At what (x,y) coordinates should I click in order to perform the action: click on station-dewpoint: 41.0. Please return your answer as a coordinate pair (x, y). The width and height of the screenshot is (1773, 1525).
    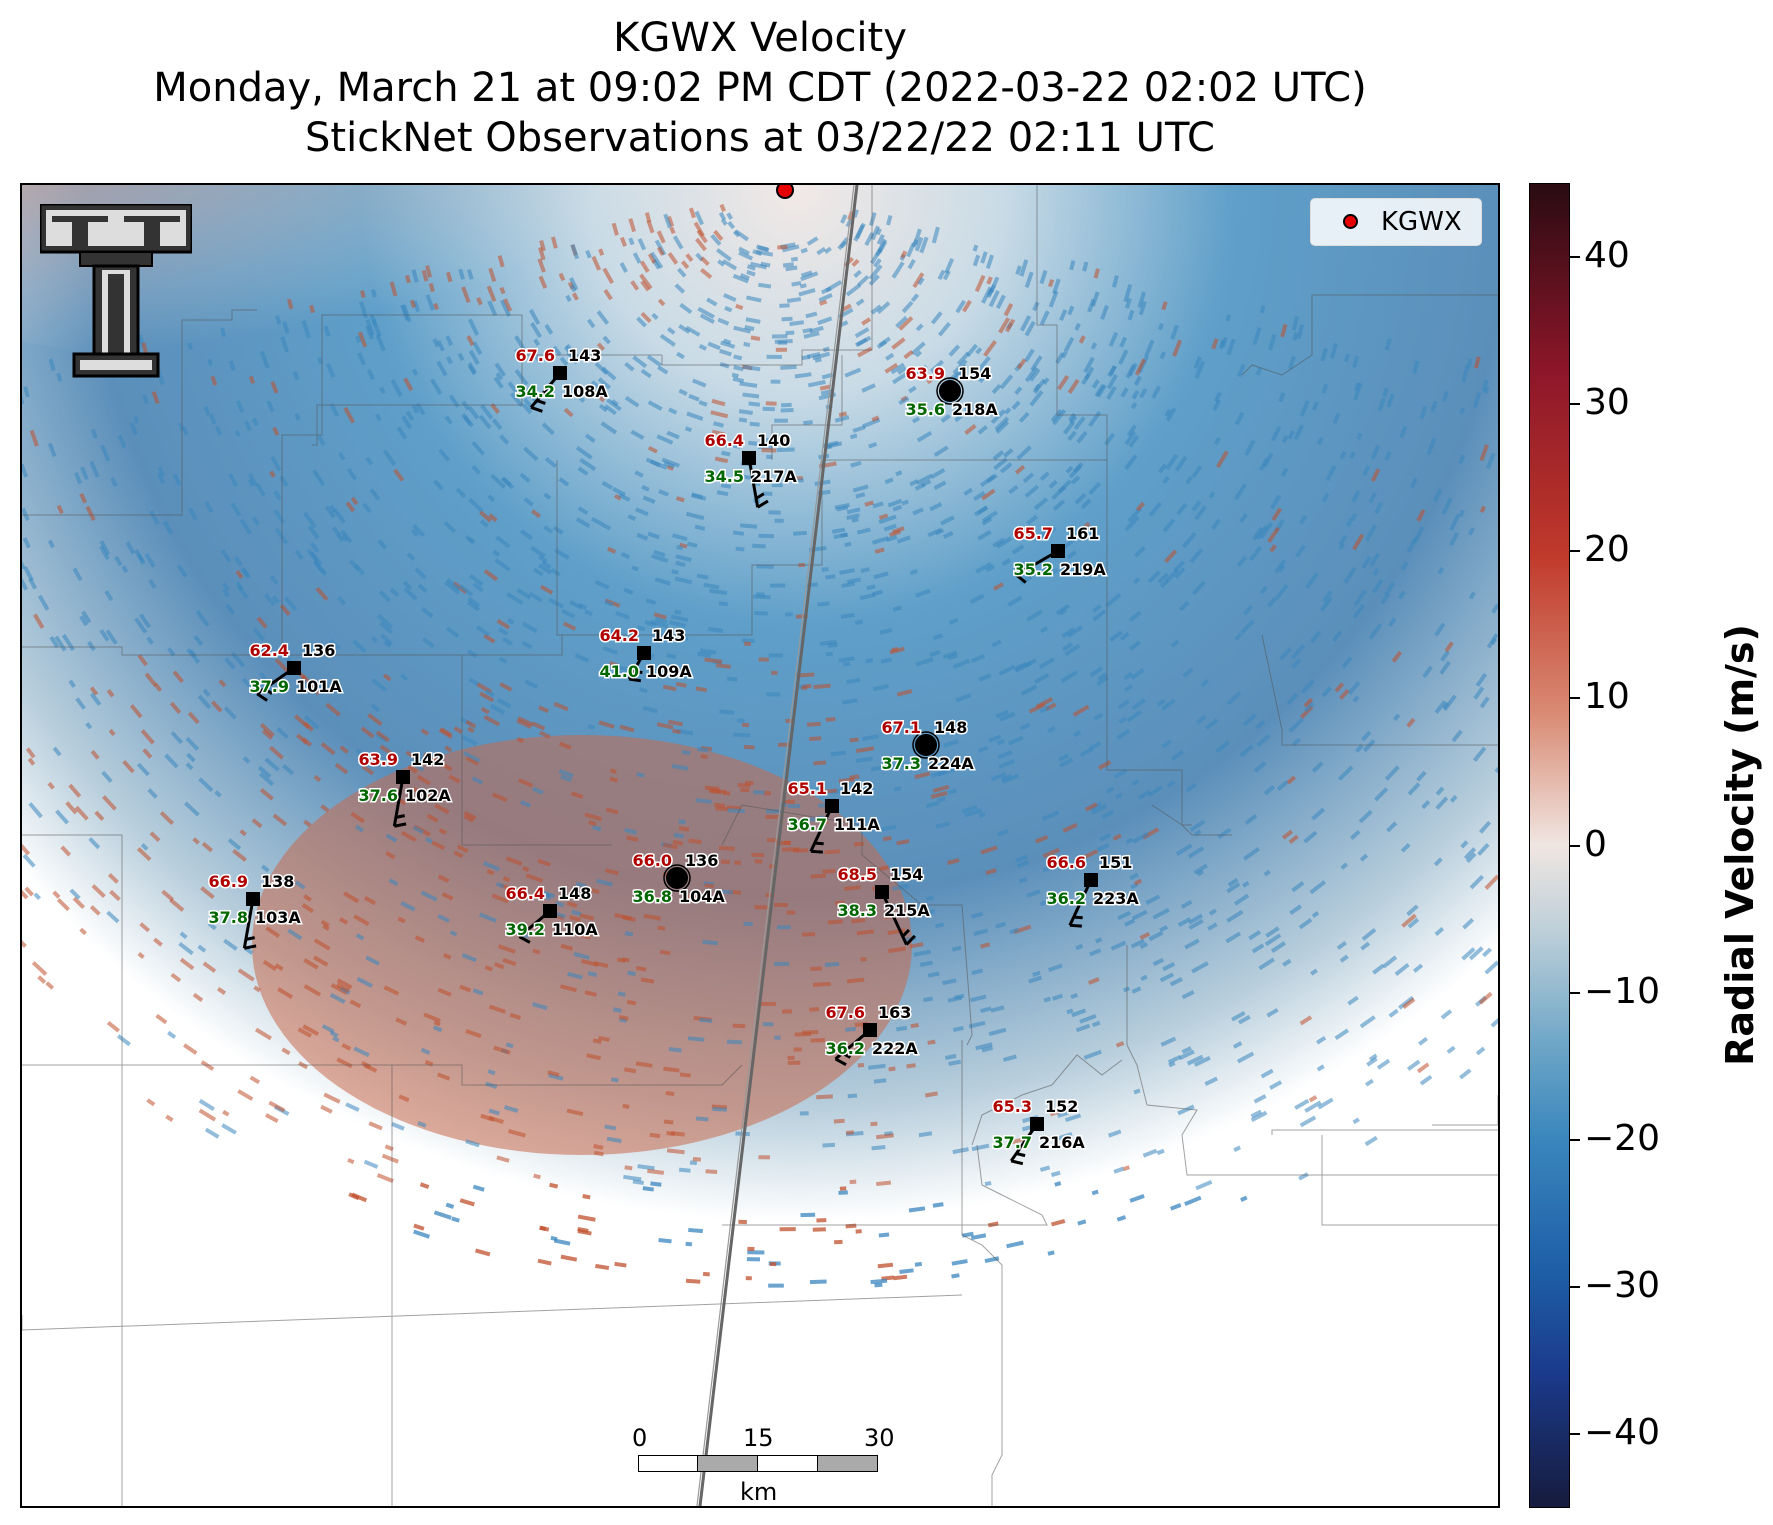
    Looking at the image, I should click on (619, 671).